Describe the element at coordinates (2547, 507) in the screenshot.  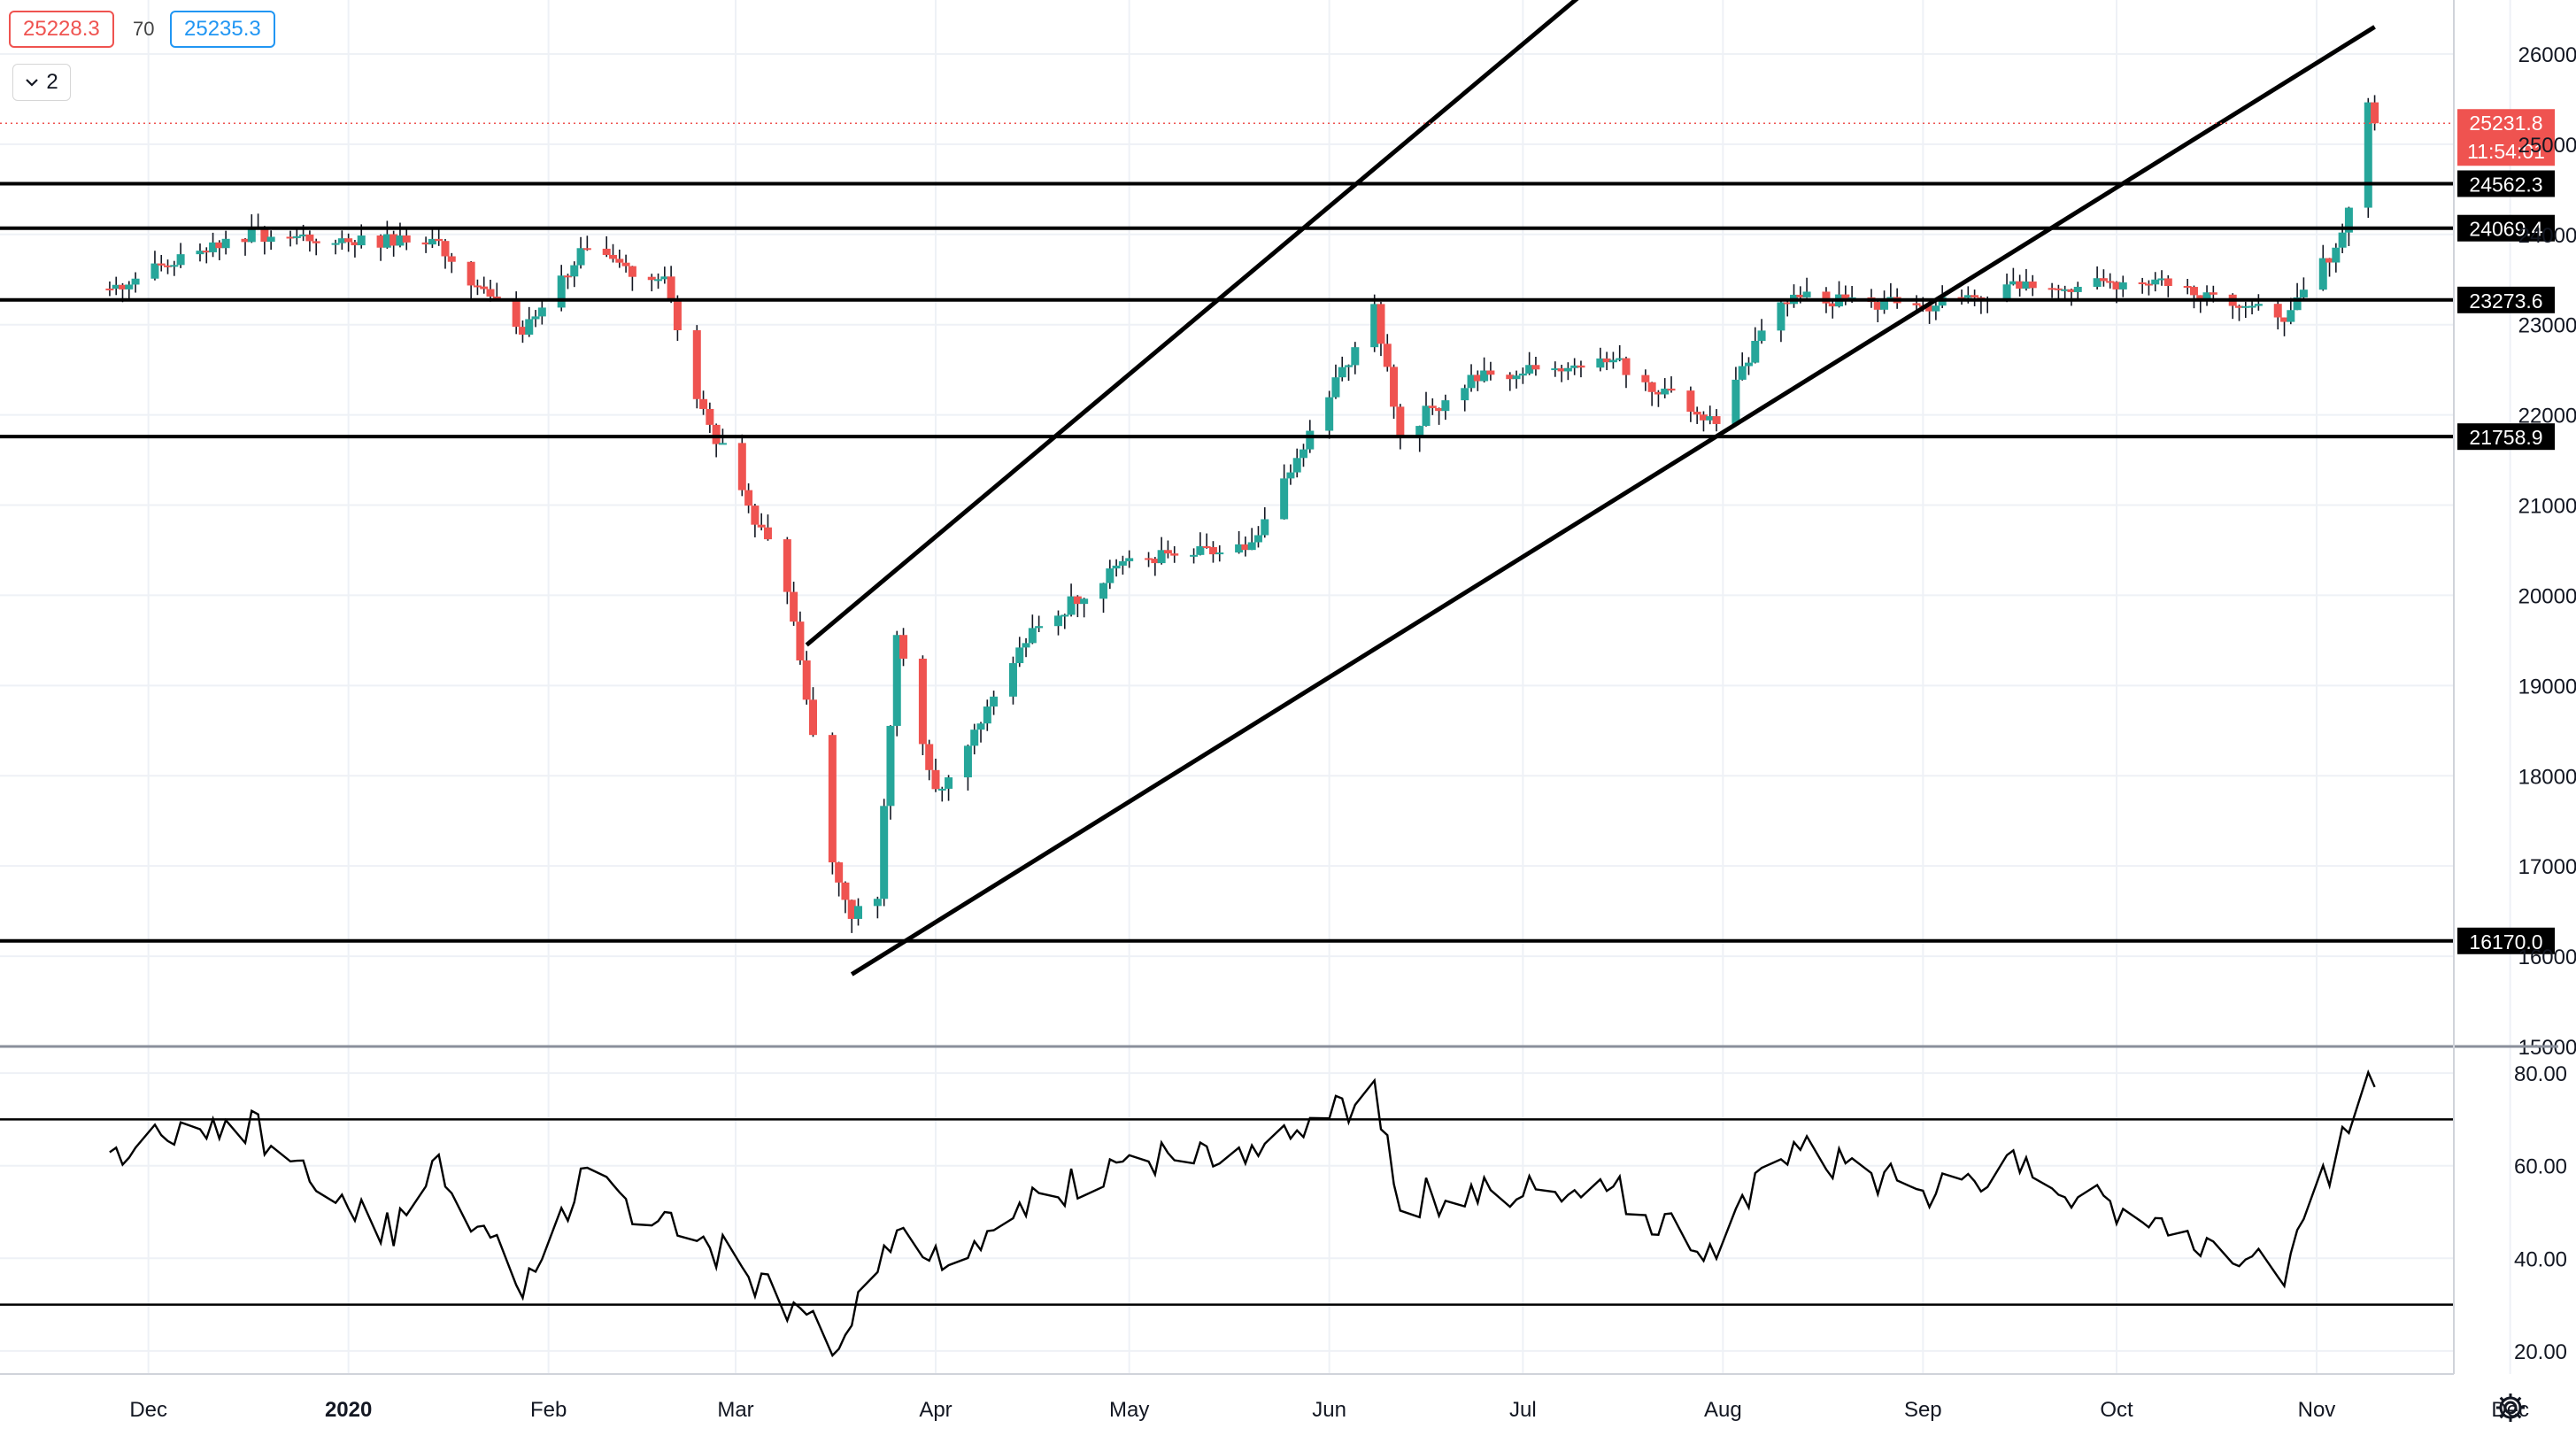
I see `y-tick-label: 21000.0` at that location.